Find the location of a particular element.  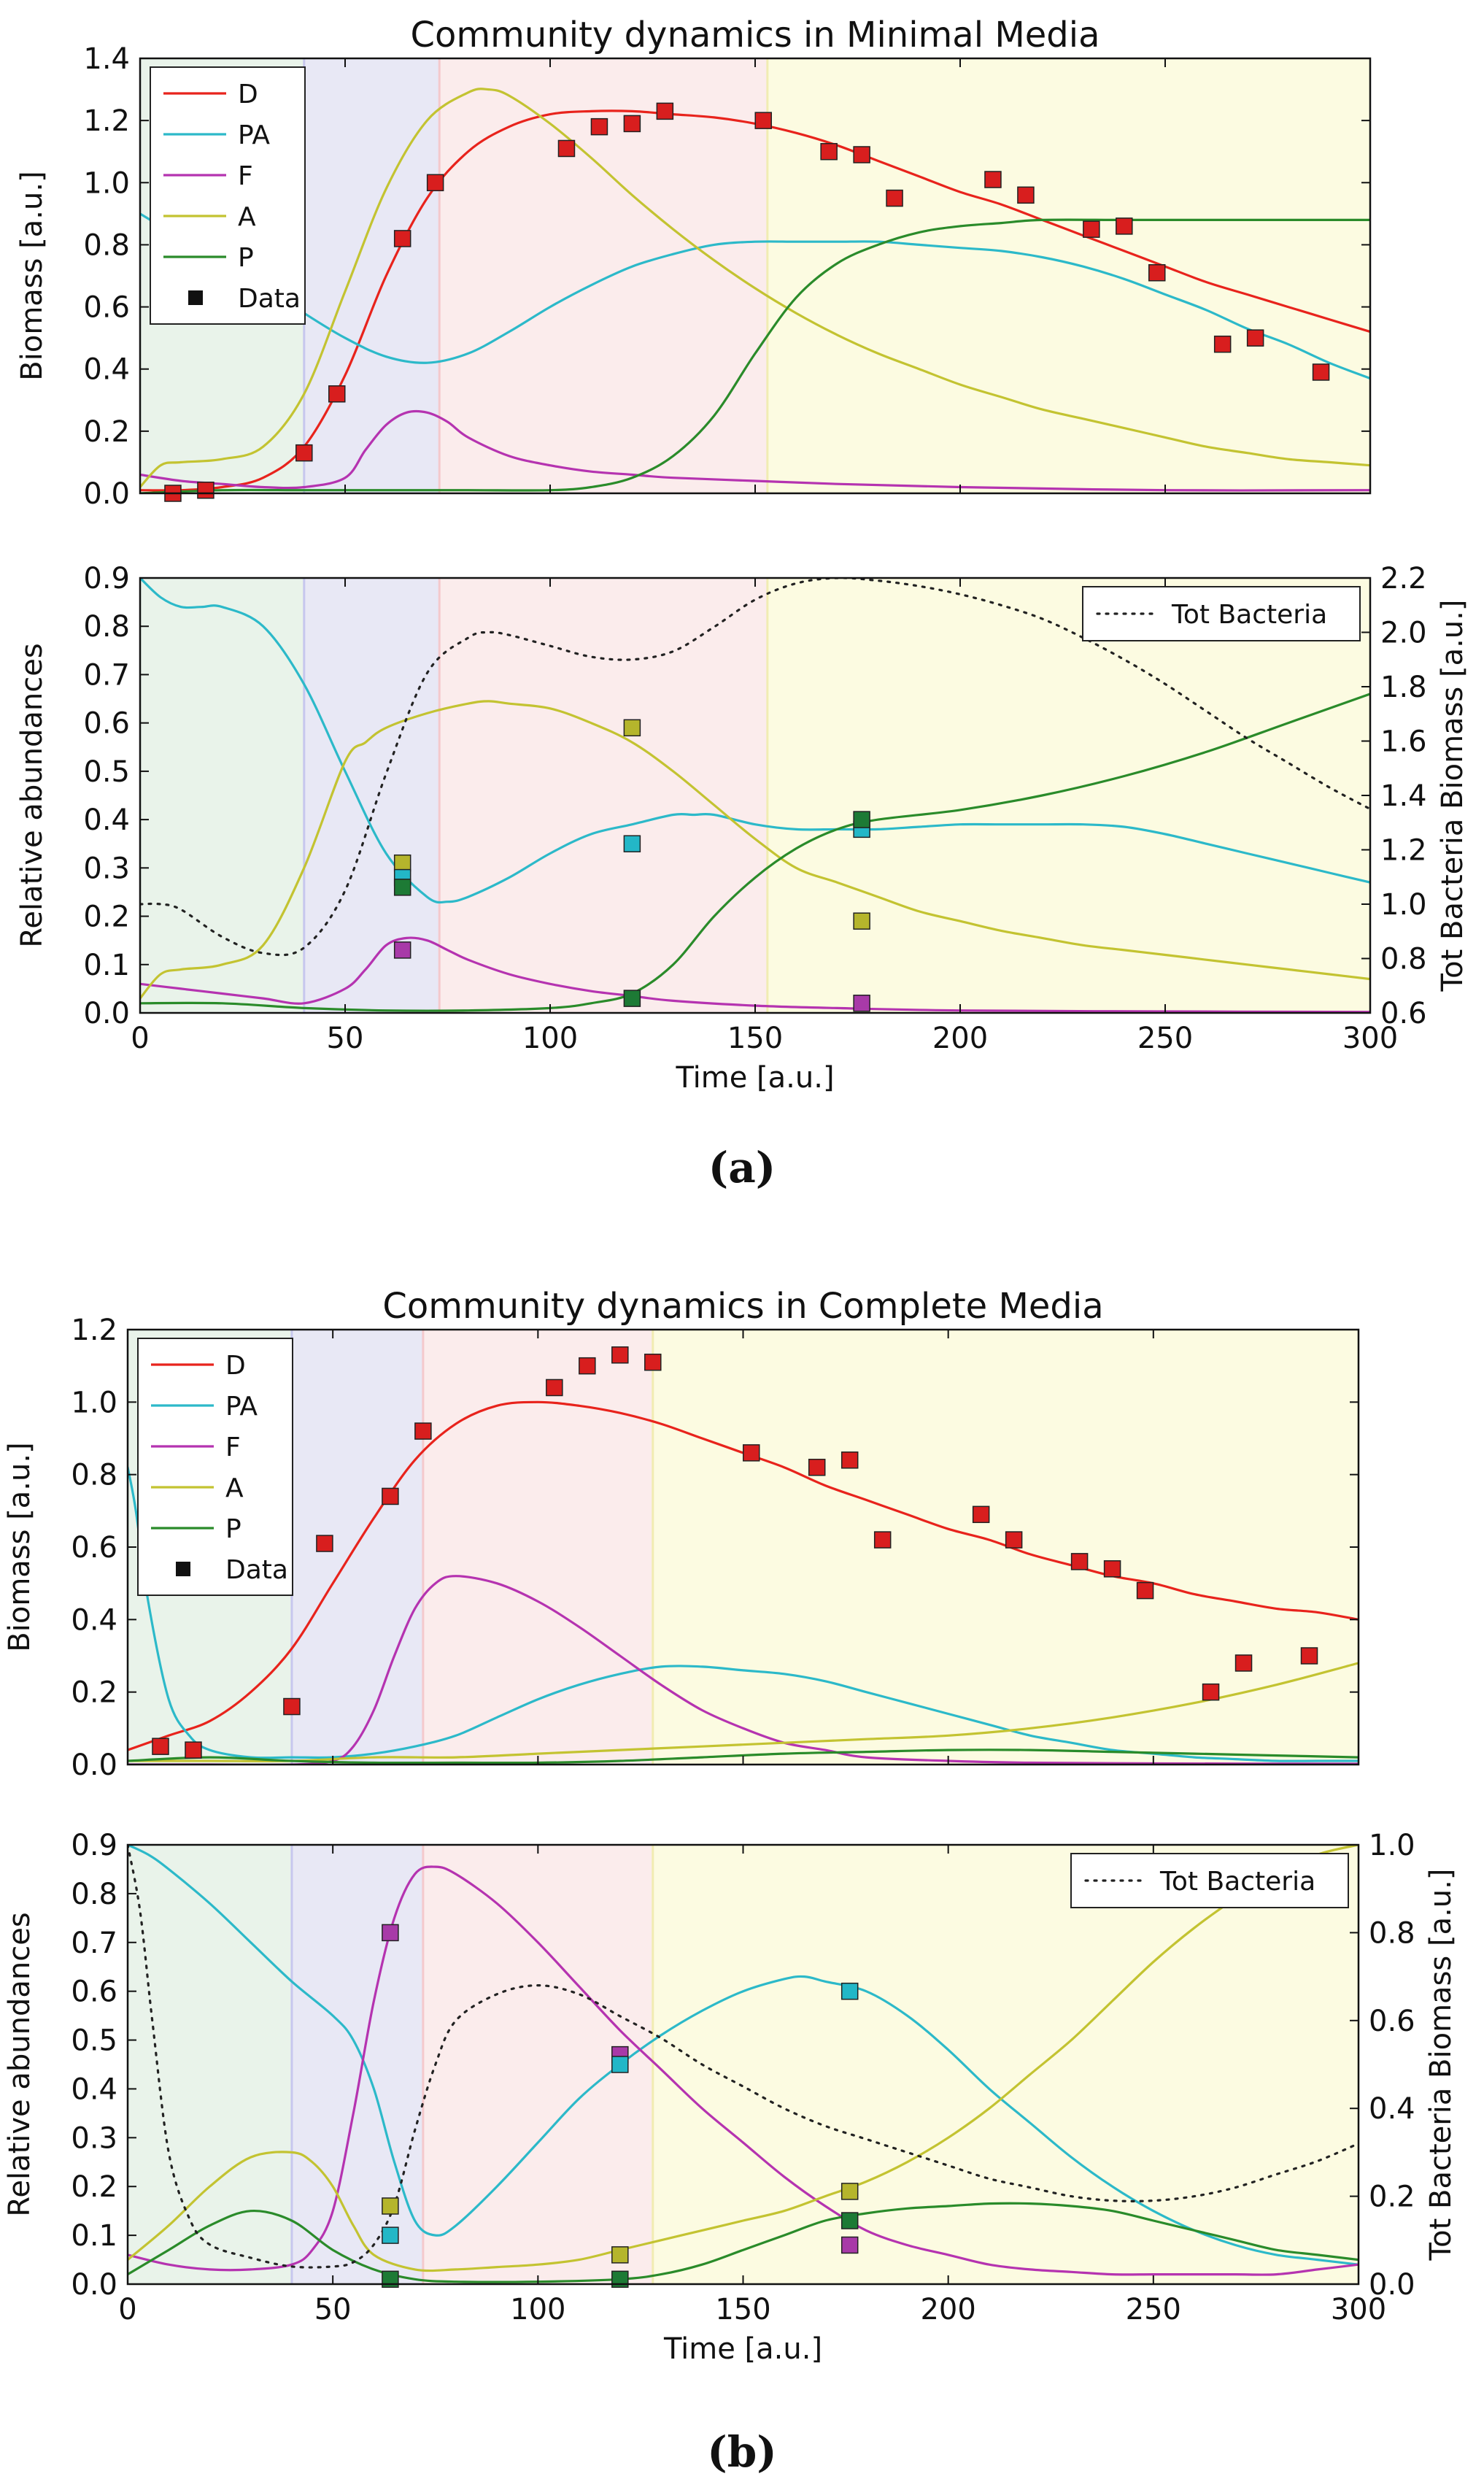

legend: Tot Bacteria is located at coordinates (1209, 1881).